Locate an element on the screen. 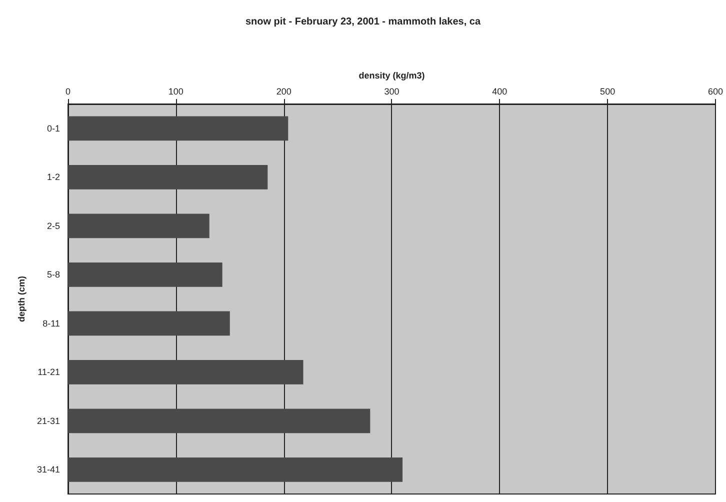  y-tick-label: 11-21 is located at coordinates (49, 372).